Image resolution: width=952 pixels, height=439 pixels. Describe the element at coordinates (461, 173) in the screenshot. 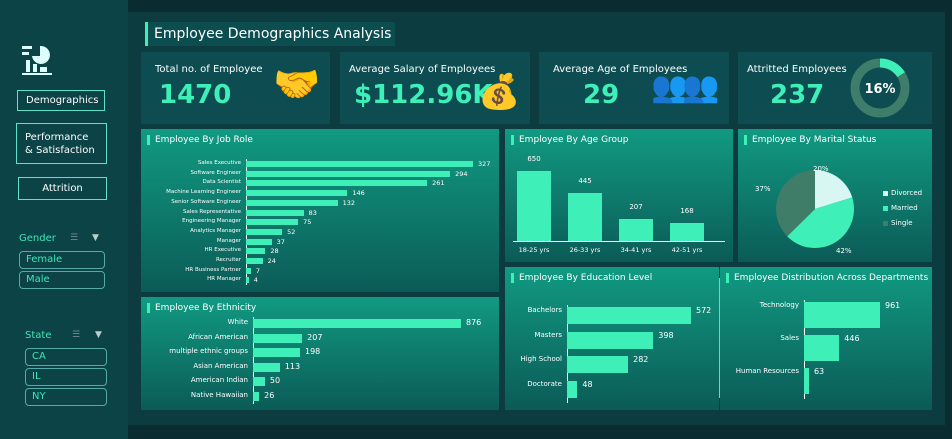

I see `data-label: 294` at that location.